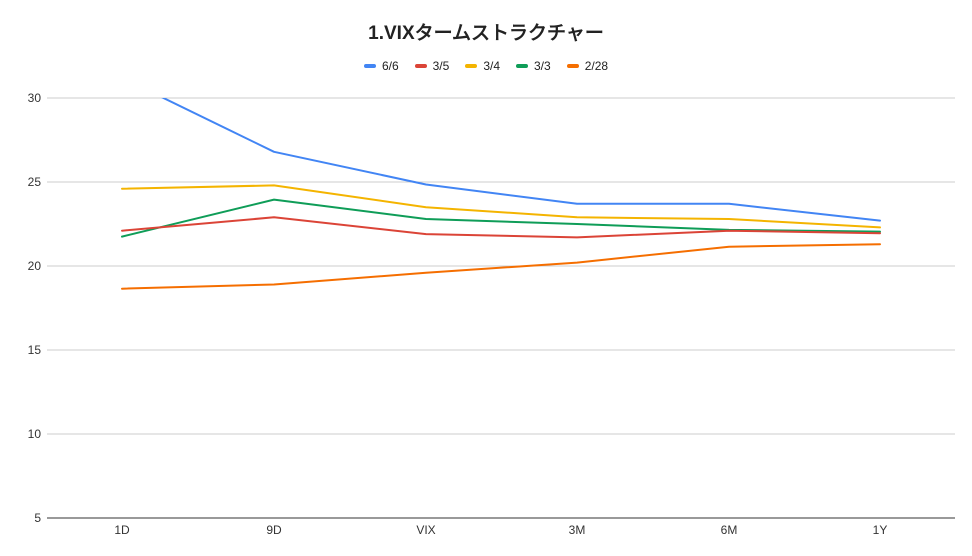 The height and width of the screenshot is (556, 972). I want to click on y-tick-label: 25, so click(35, 182).